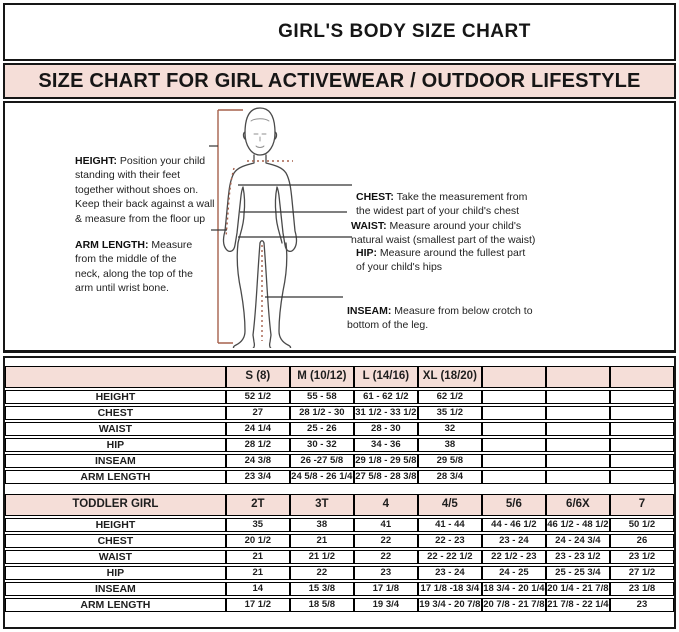 The height and width of the screenshot is (632, 679). Describe the element at coordinates (385, 461) in the screenshot. I see `table-cell: 29 1/8 - 29 5/8` at that location.